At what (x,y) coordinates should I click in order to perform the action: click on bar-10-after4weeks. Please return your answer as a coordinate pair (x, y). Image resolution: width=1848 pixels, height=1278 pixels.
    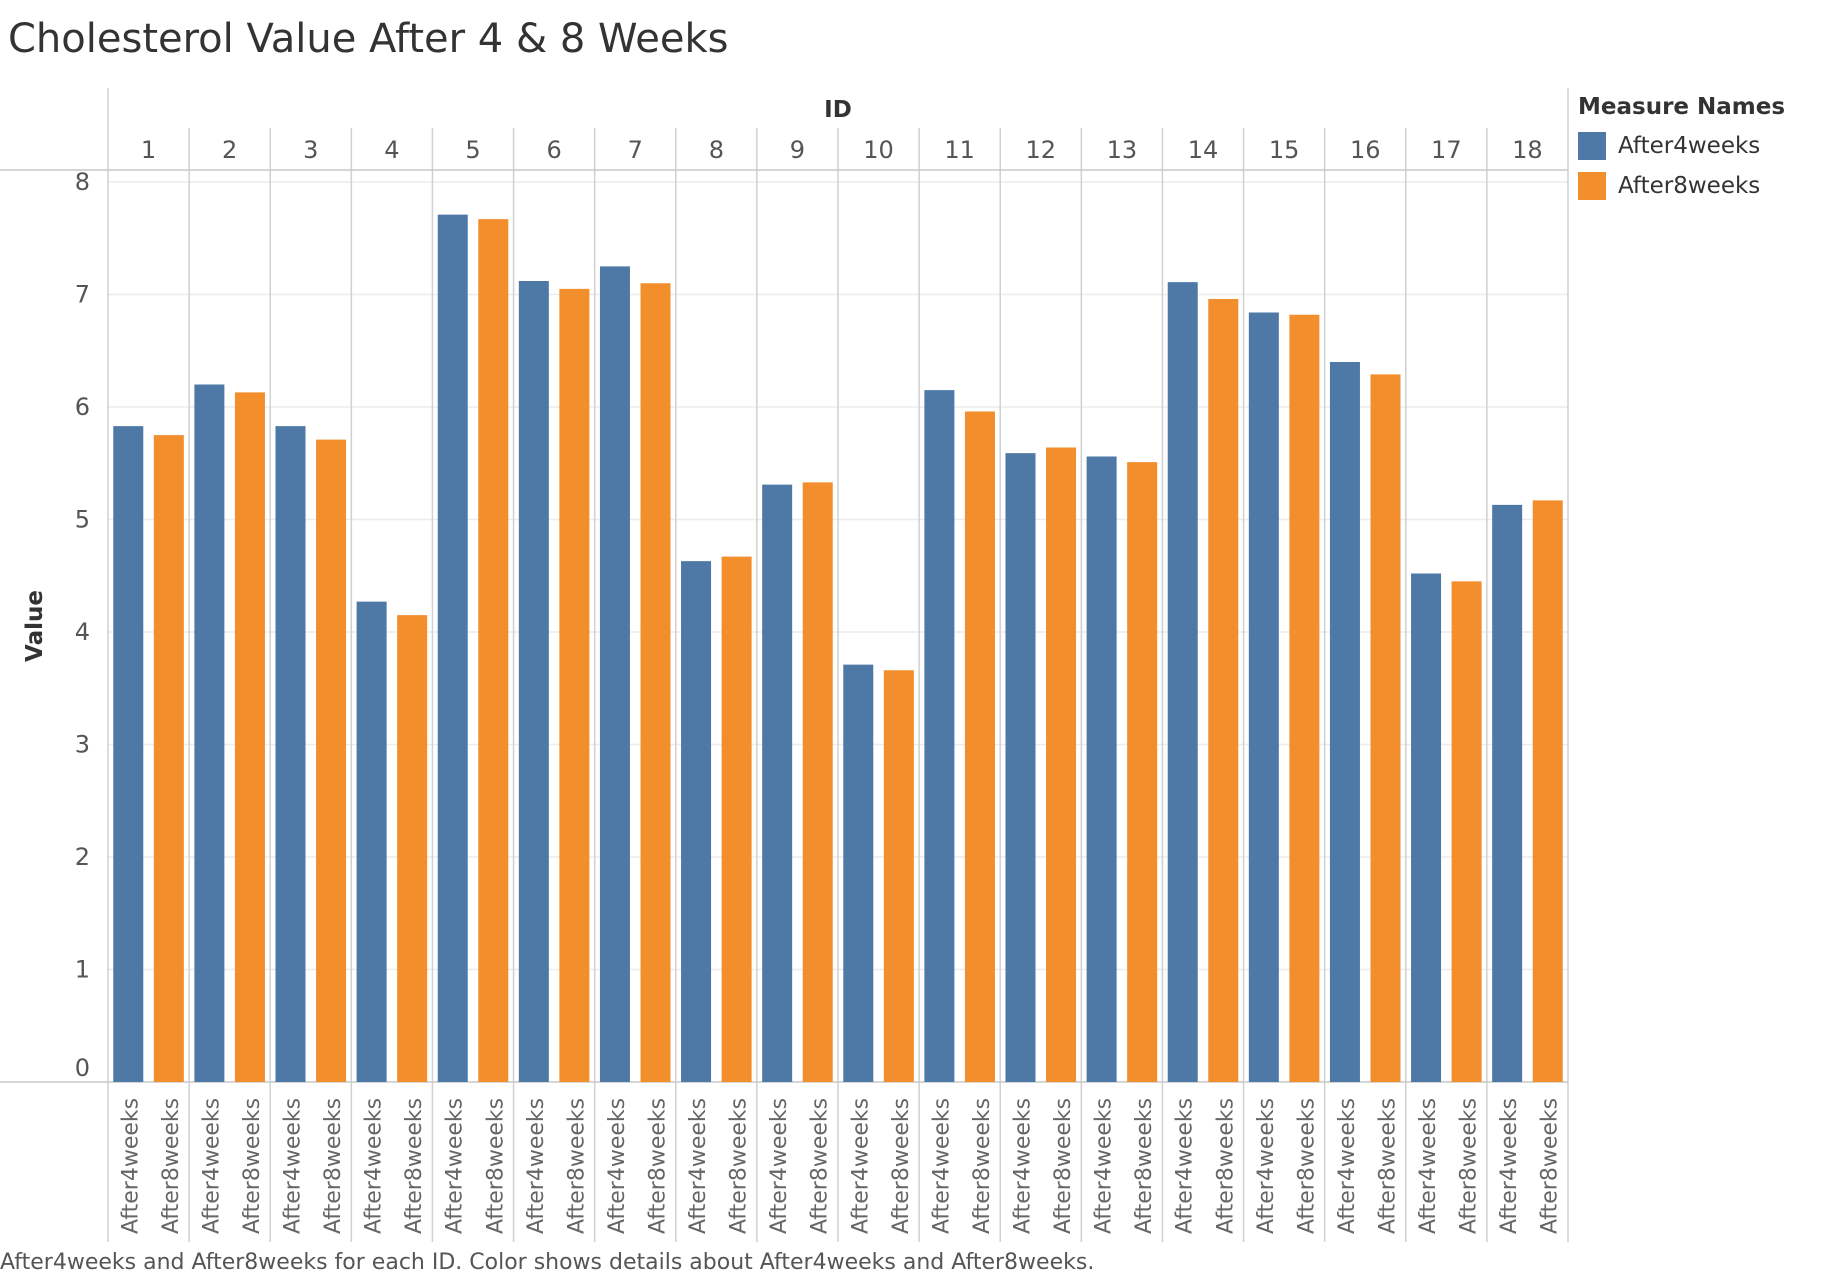
    Looking at the image, I should click on (858, 873).